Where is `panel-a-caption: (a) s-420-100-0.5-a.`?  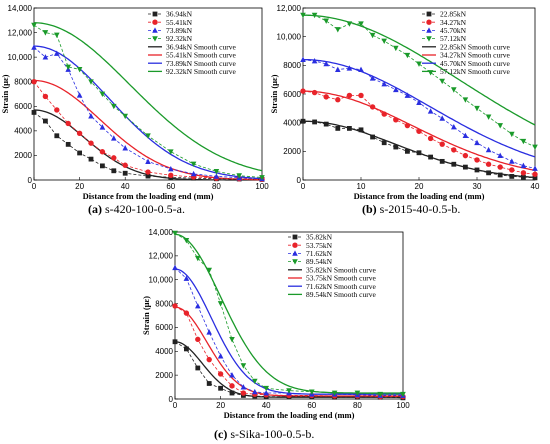
panel-a-caption: (a) s-420-100-0.5-a. is located at coordinates (136, 209).